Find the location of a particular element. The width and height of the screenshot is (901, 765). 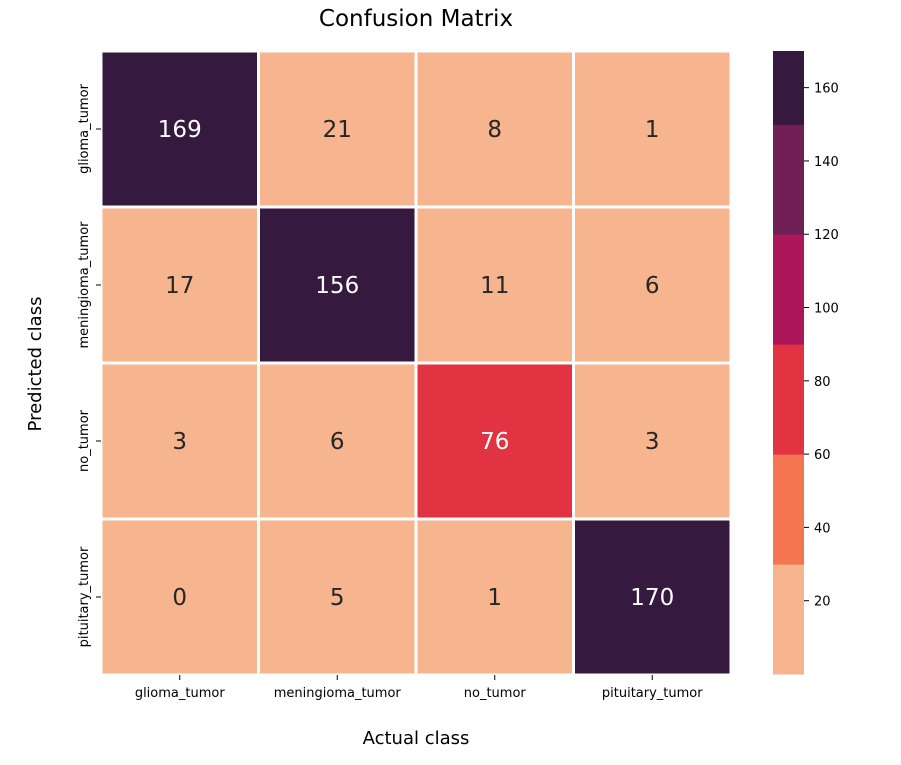

x-tick-label: meningioma_tumor is located at coordinates (338, 693).